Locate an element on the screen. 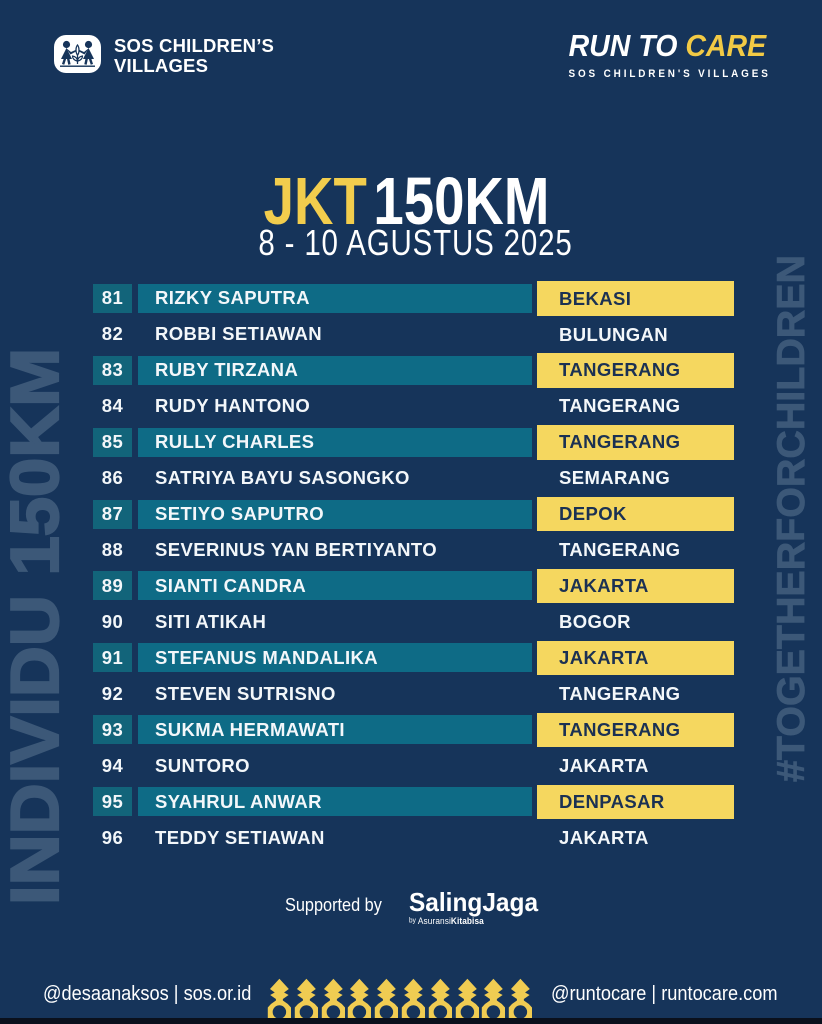 The width and height of the screenshot is (822, 1024). participant-number: 92 is located at coordinates (112, 693).